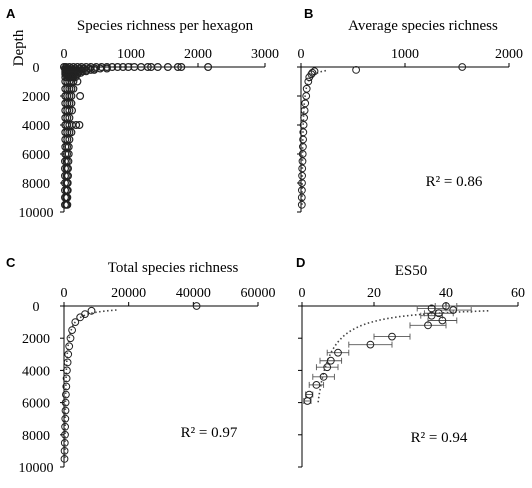 Image resolution: width=532 pixels, height=488 pixels. I want to click on r-squared-label: R² = 0.94, so click(439, 438).